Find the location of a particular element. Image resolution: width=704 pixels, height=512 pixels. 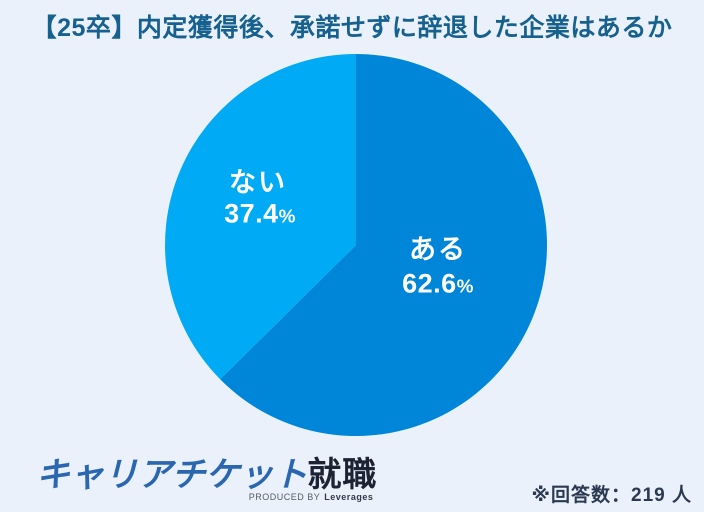

pie-slice-value-nai: 37.4% is located at coordinates (260, 214).